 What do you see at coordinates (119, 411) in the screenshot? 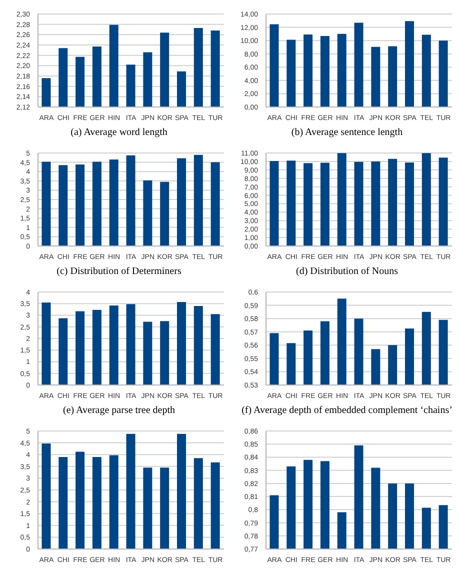
I see `text: (e) Average parse tree depth` at bounding box center [119, 411].